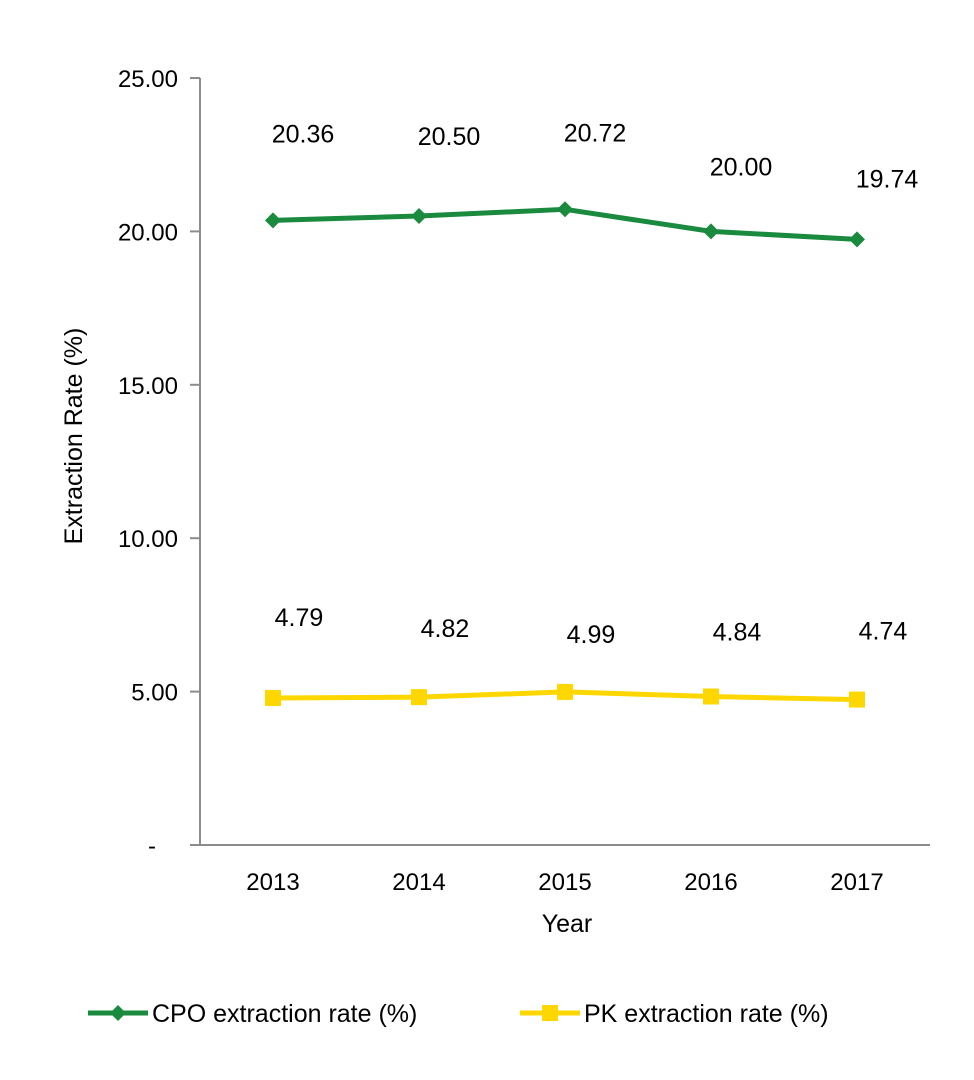  I want to click on series-cpo: 20.36 20.50 20.72 20.00 19.74, so click(592, 183).